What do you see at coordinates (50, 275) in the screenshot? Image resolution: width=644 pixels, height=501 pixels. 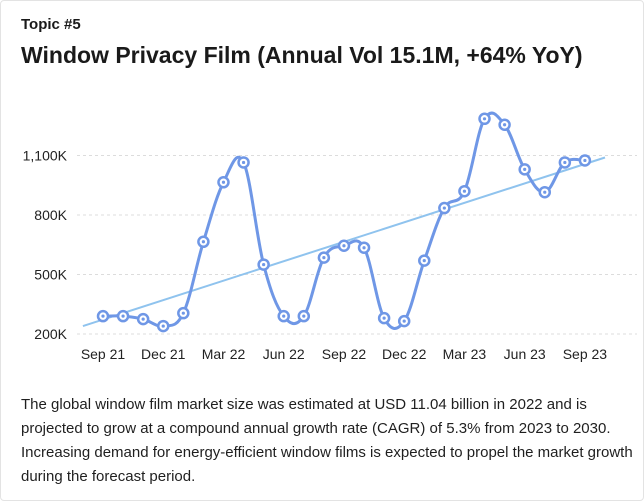 I see `y-tick-label: 500K` at bounding box center [50, 275].